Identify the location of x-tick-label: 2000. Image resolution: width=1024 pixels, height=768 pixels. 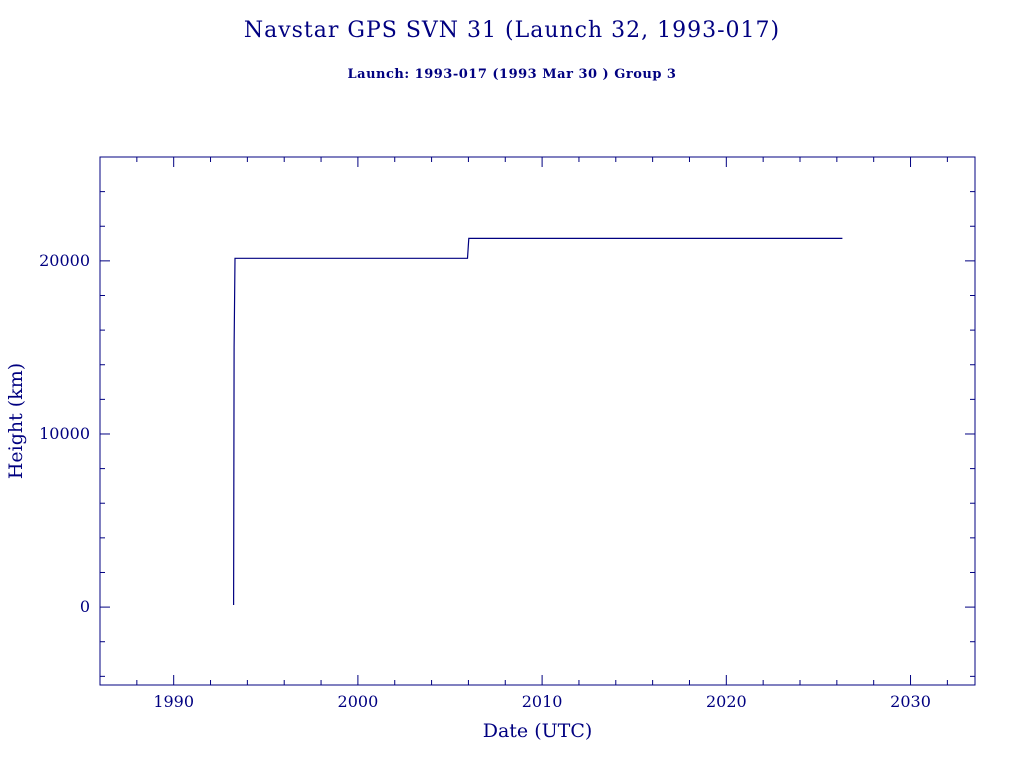
(358, 701).